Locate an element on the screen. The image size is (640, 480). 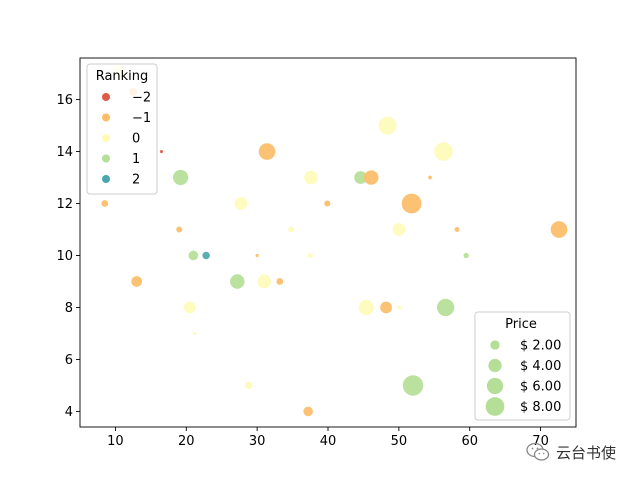
x-tick-label: 40 is located at coordinates (328, 441).